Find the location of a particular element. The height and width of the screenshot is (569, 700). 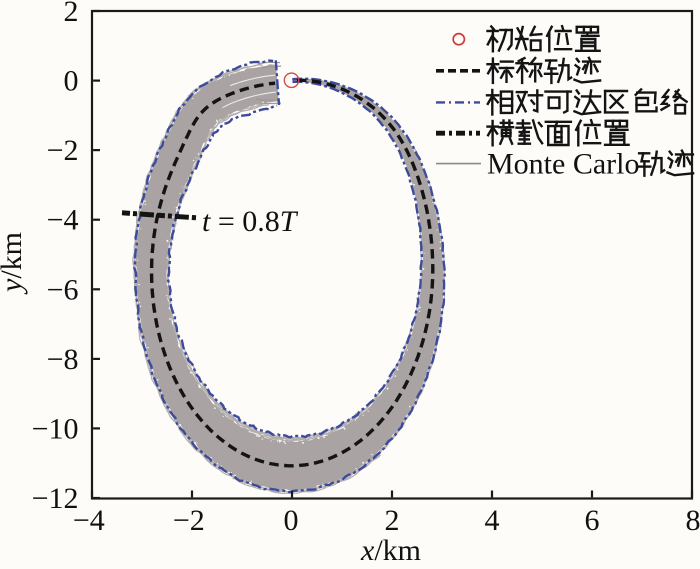

svg-text: 4 is located at coordinates (492, 520).